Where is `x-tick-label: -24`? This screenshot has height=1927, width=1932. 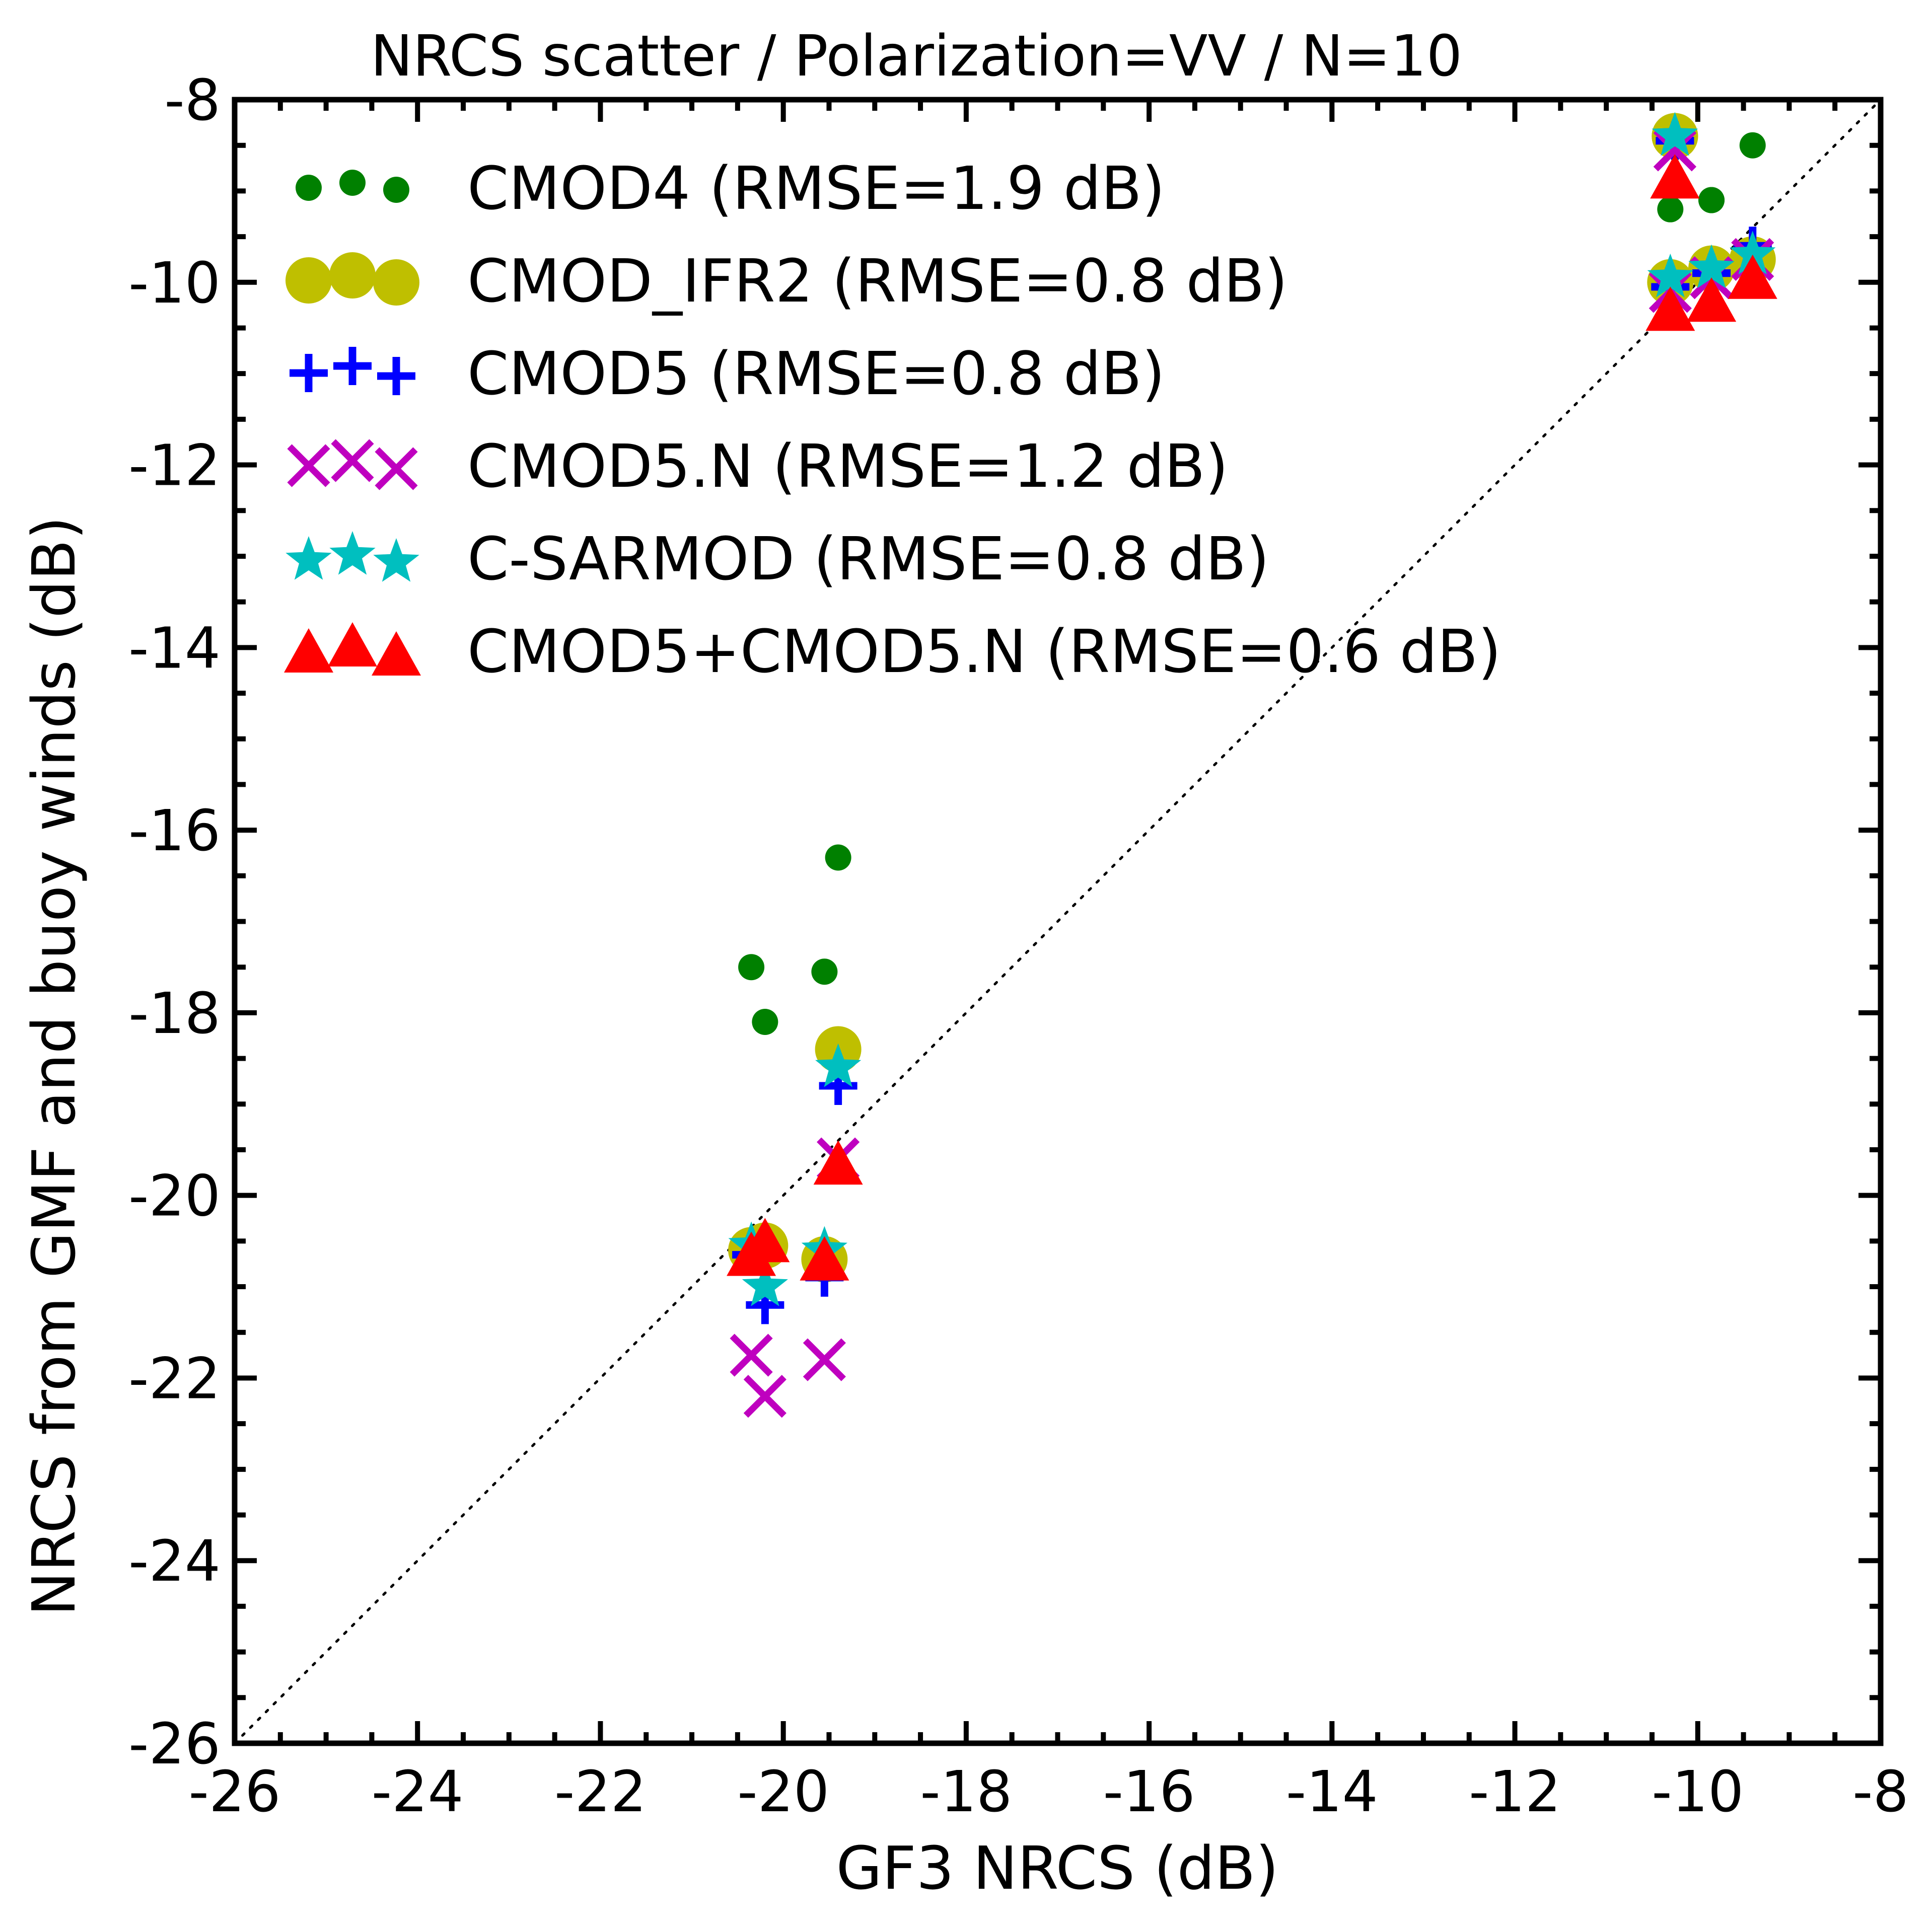 x-tick-label: -24 is located at coordinates (418, 1792).